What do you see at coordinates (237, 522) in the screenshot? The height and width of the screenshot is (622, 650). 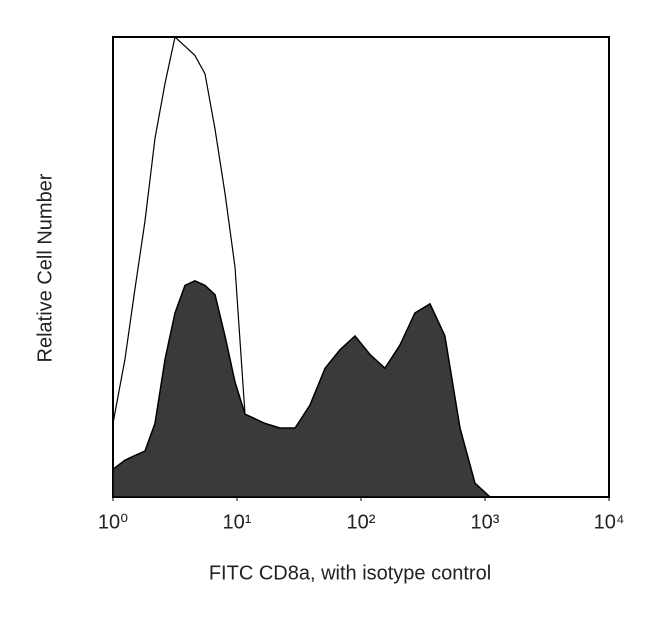 I see `x-tick-label: 10¹` at bounding box center [237, 522].